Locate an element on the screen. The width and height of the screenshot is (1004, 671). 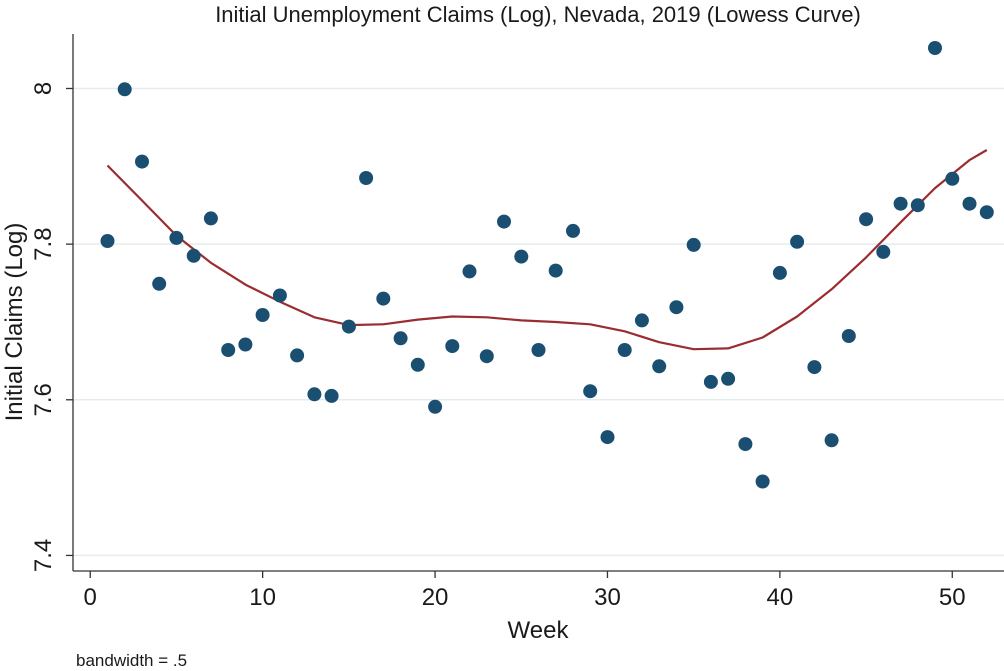
y-axis-label: Initial Claims (Log) is located at coordinates (14, 322).